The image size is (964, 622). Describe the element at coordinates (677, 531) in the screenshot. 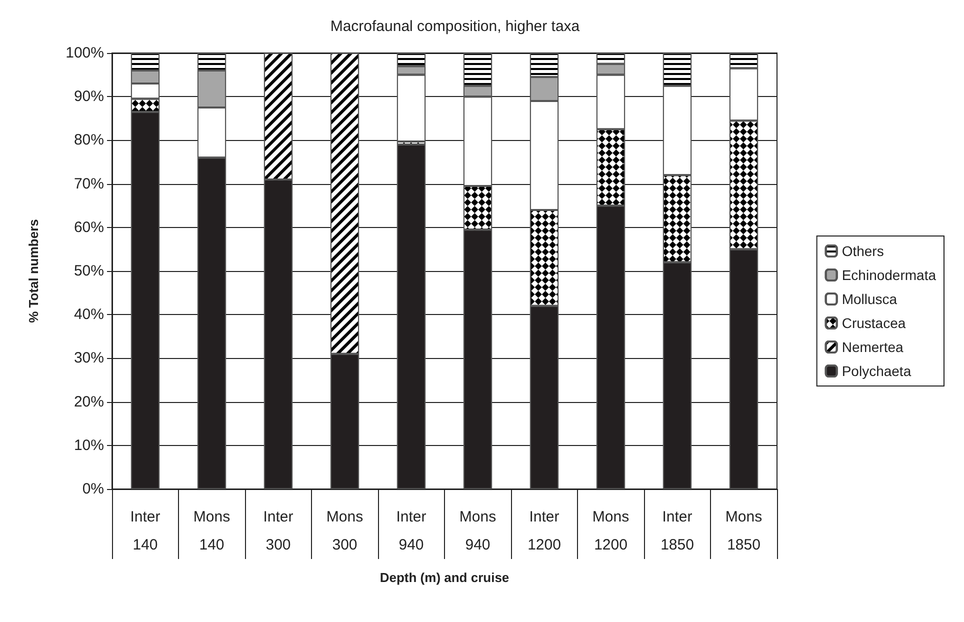

I see `x-tick-label: Inter 1850` at that location.